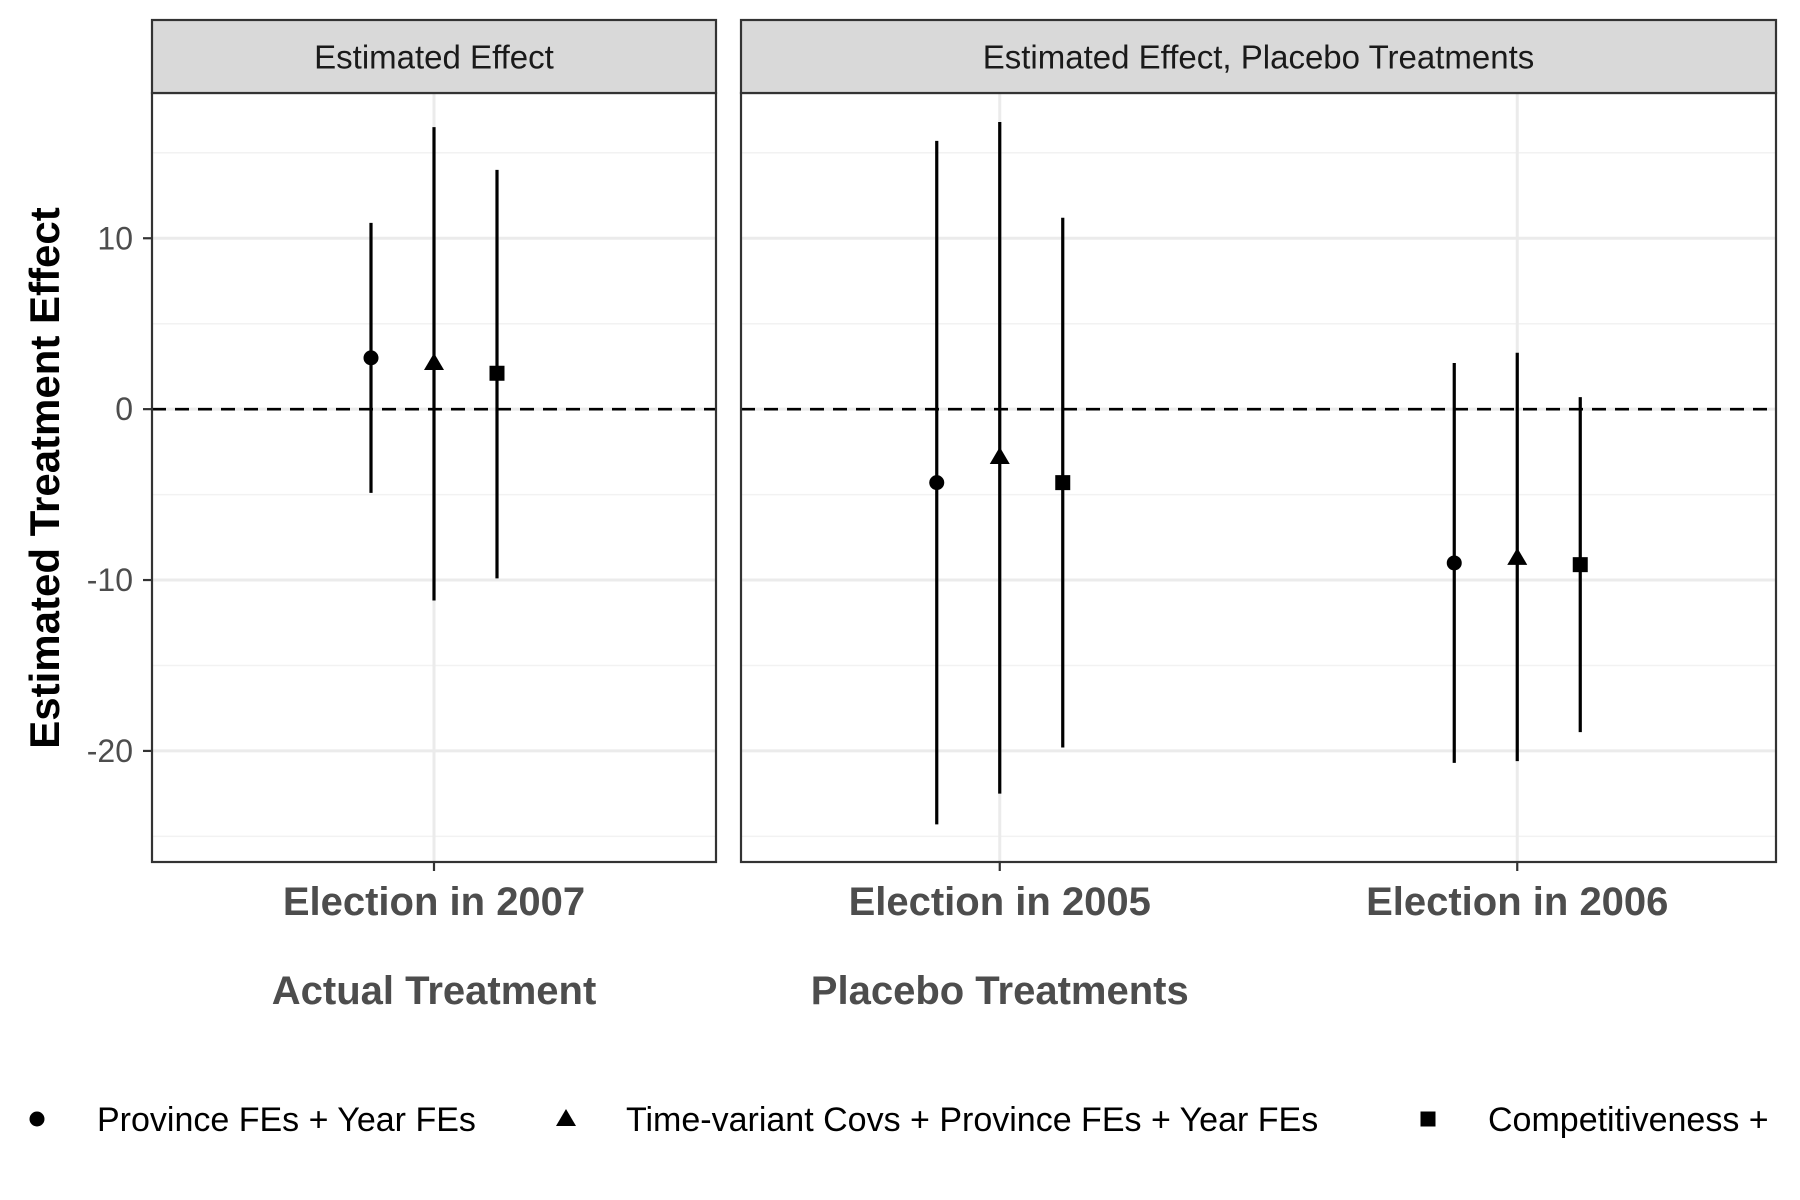 This screenshot has height=1200, width=1800. What do you see at coordinates (1000, 902) in the screenshot?
I see `x-tick-label: Election in 2005` at bounding box center [1000, 902].